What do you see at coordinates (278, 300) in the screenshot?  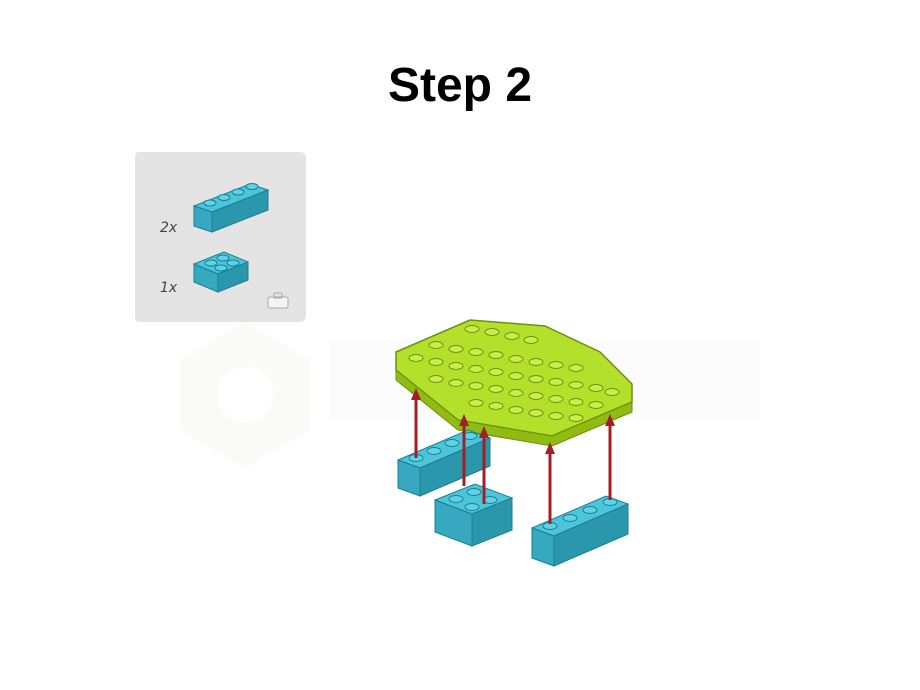 I see `briefcase-icon` at bounding box center [278, 300].